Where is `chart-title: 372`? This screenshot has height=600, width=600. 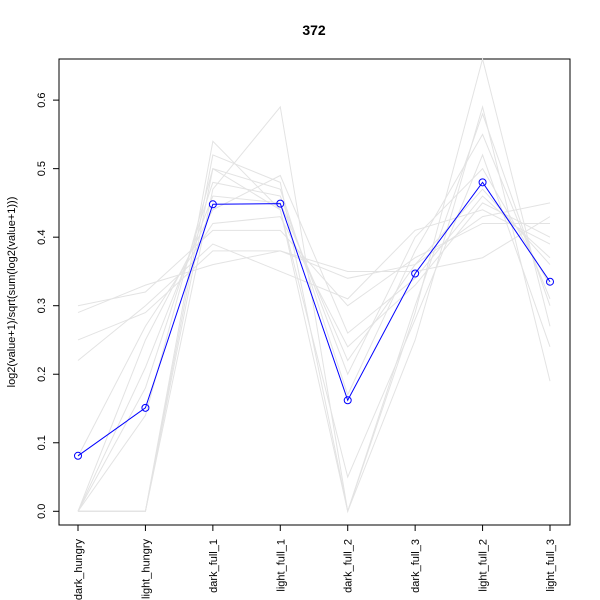 chart-title: 372 is located at coordinates (314, 30).